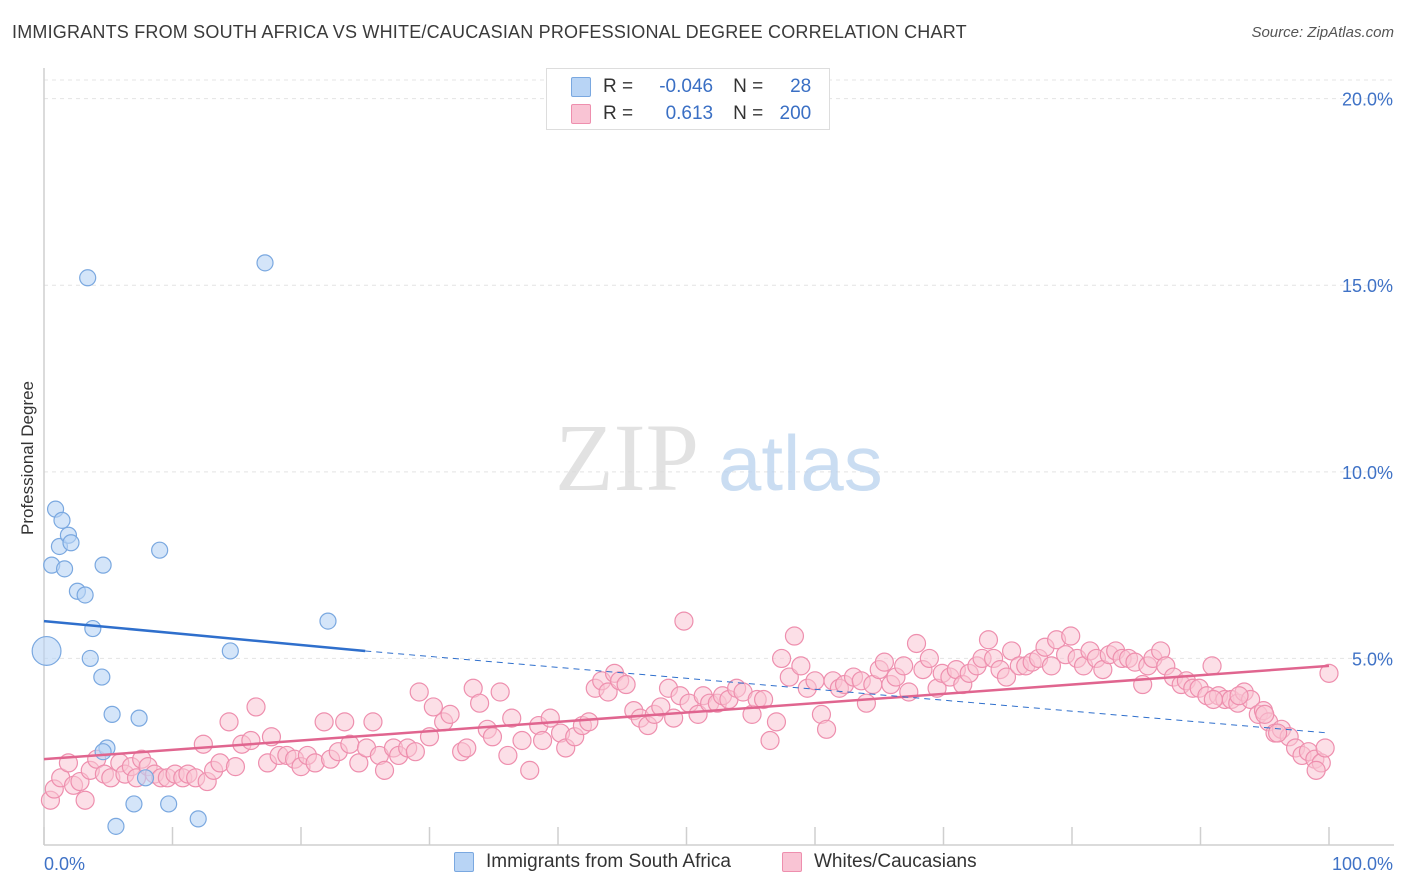 Image resolution: width=1406 pixels, height=892 pixels. Describe the element at coordinates (1367, 473) in the screenshot. I see `y-tick-label: 10.0%` at that location.